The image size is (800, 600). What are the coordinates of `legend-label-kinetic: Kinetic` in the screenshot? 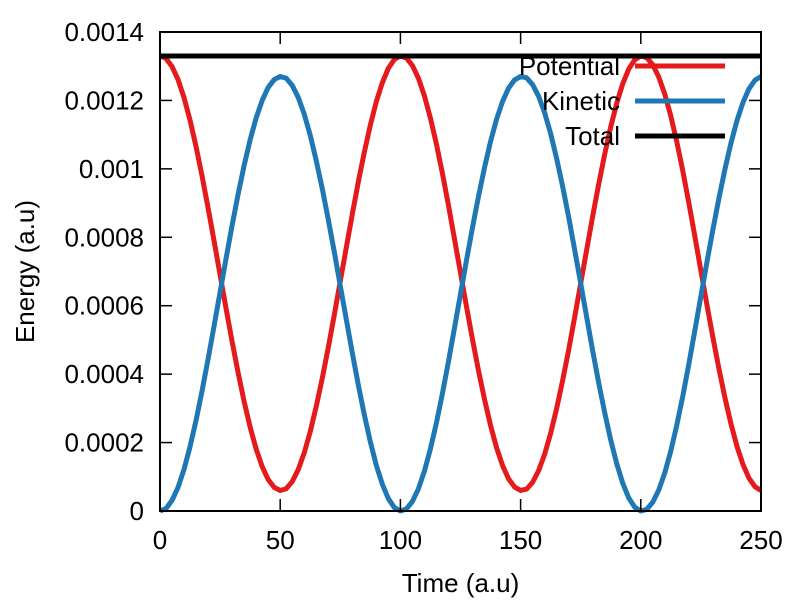 It's located at (581, 101).